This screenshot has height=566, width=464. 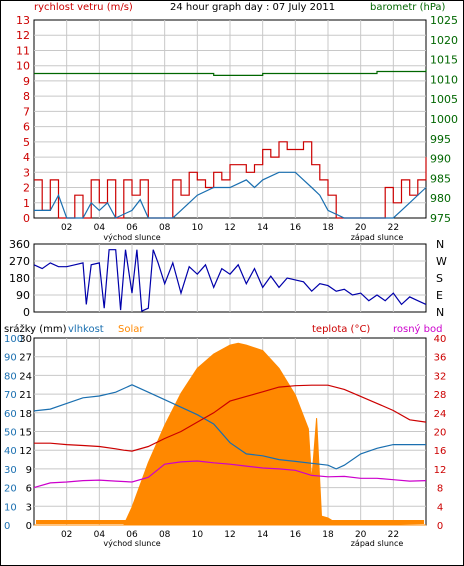 What do you see at coordinates (440, 451) in the screenshot?
I see `temperature-y-tick: 16` at bounding box center [440, 451].